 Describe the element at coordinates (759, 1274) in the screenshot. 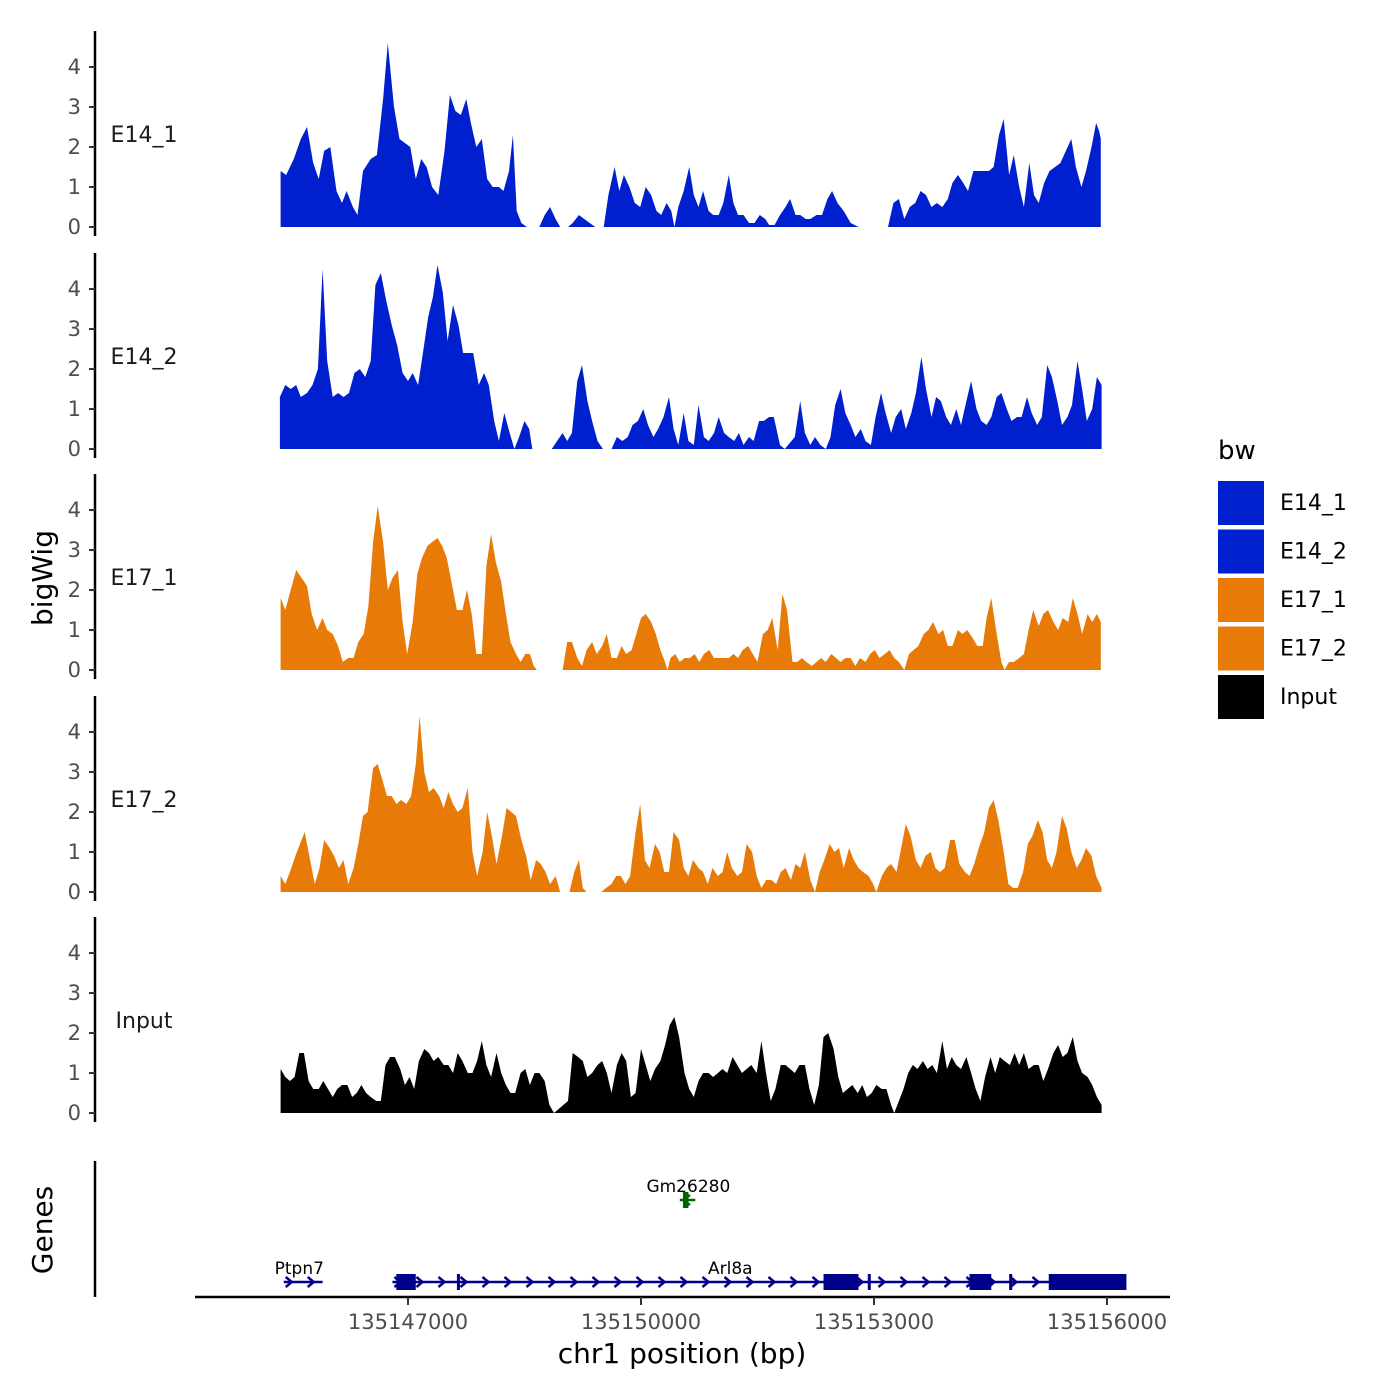

I see `gene-arl8a: Arl8a` at that location.